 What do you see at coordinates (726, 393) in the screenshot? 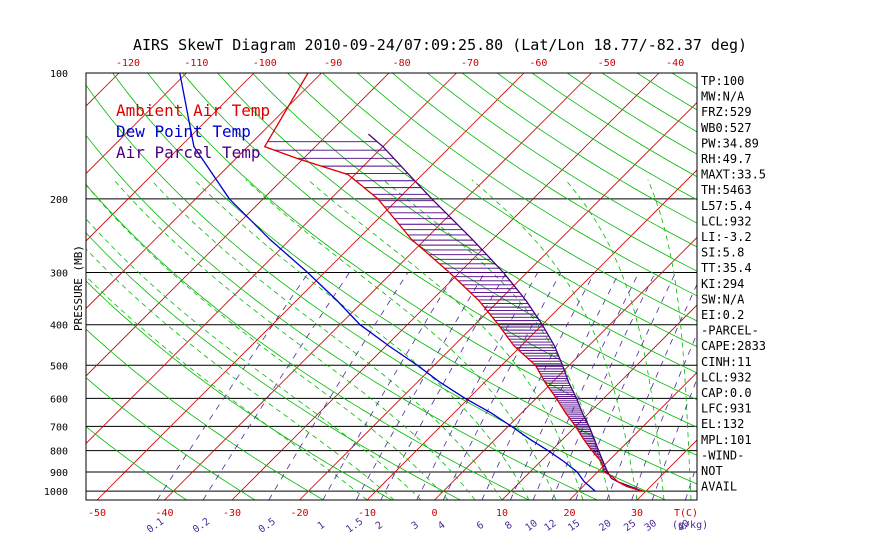
I see `index-label: CAP:0.0` at bounding box center [726, 393].